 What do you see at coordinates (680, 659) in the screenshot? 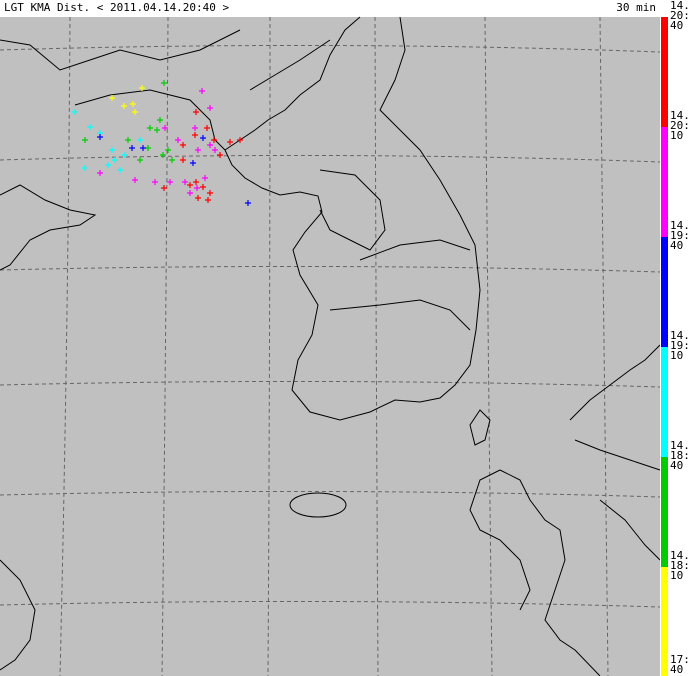
I see `legend-label: 17:` at bounding box center [680, 659].